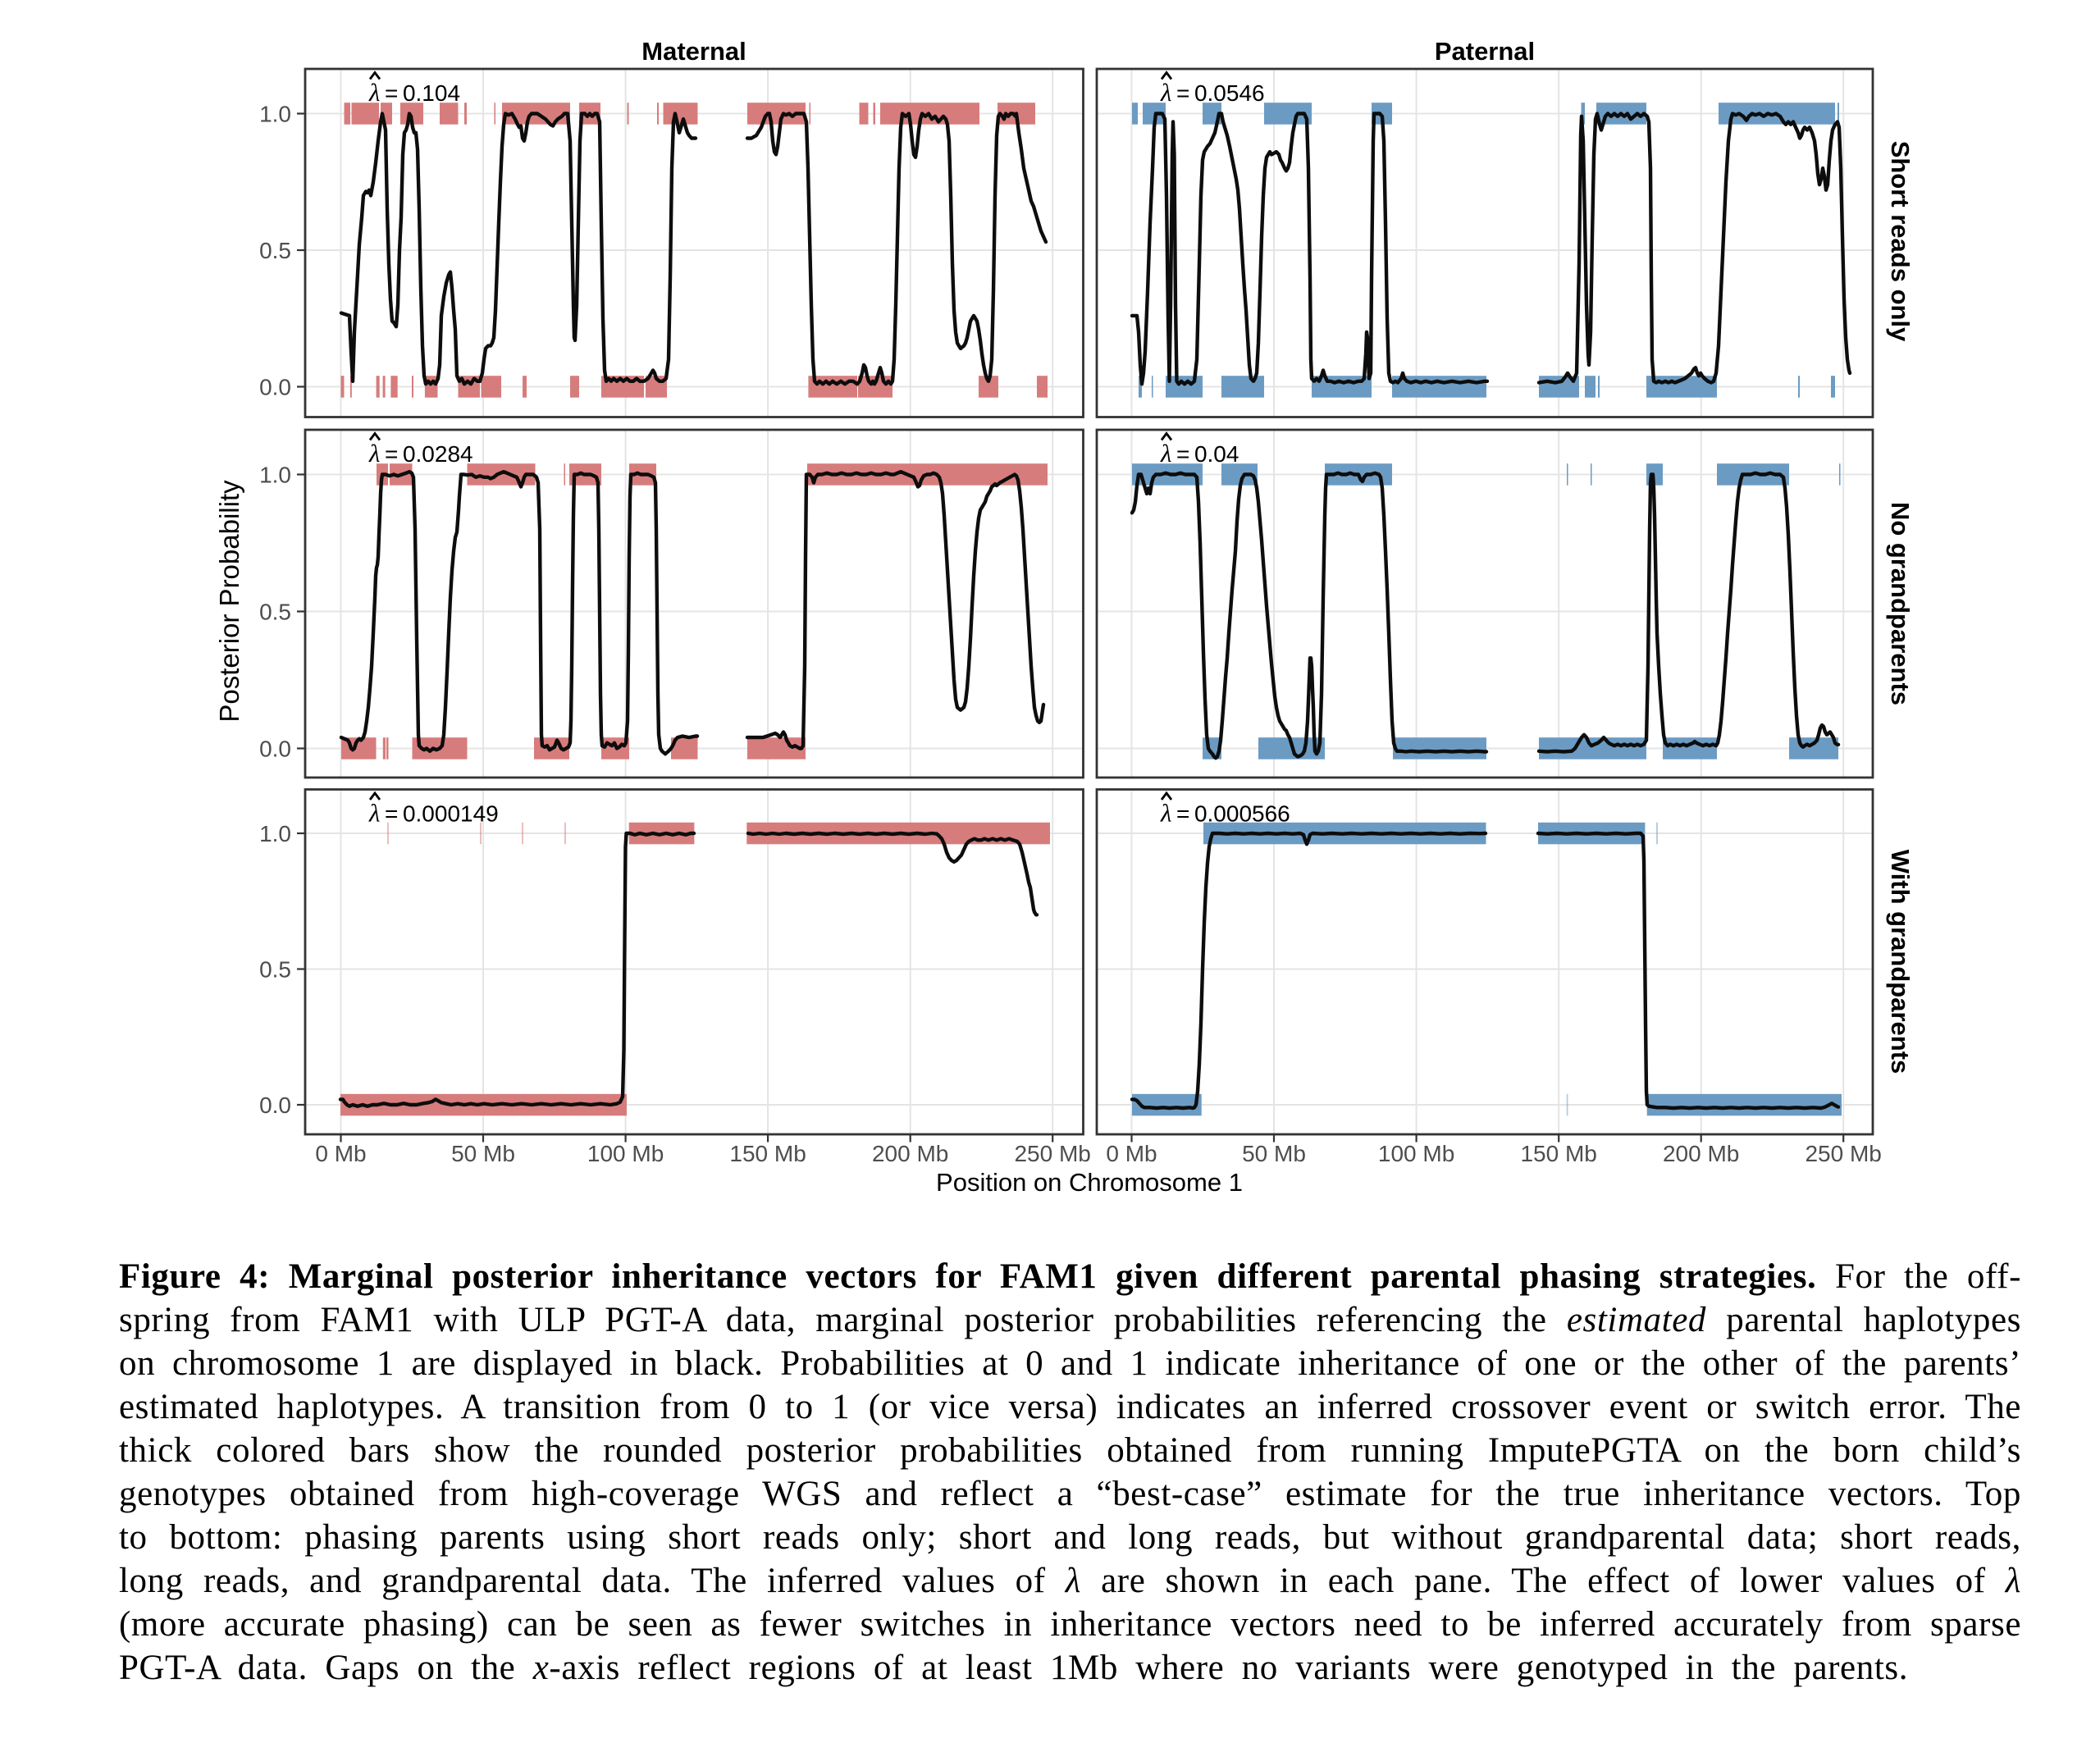 This screenshot has width=2100, height=1747. I want to click on svg-text: With grandparents, so click(1901, 962).